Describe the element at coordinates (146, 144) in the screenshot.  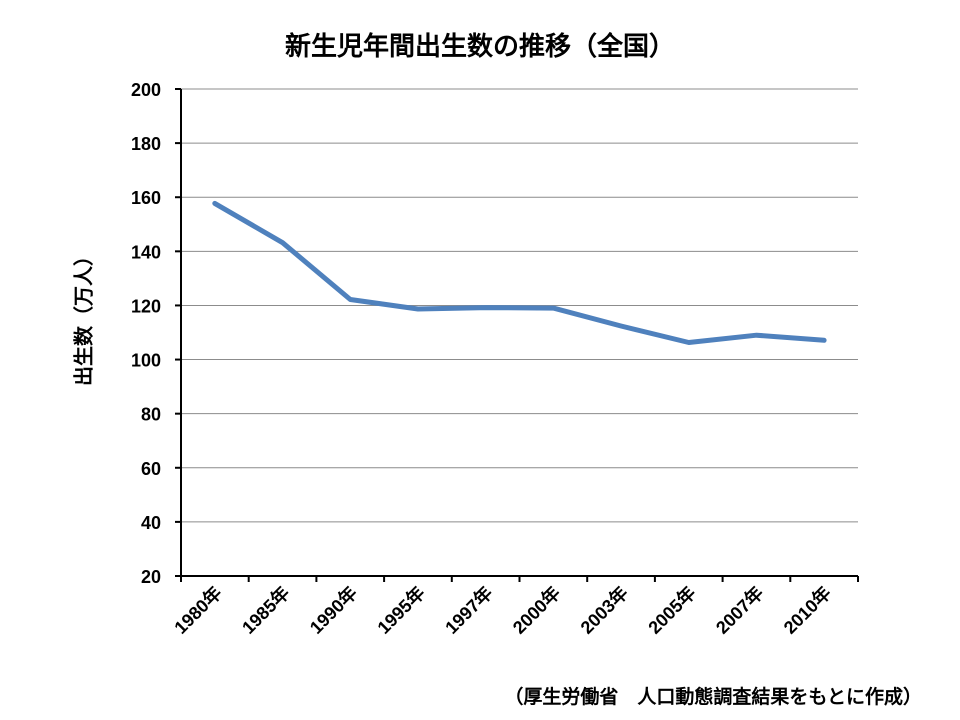
I see `y-tick-label: 180` at that location.